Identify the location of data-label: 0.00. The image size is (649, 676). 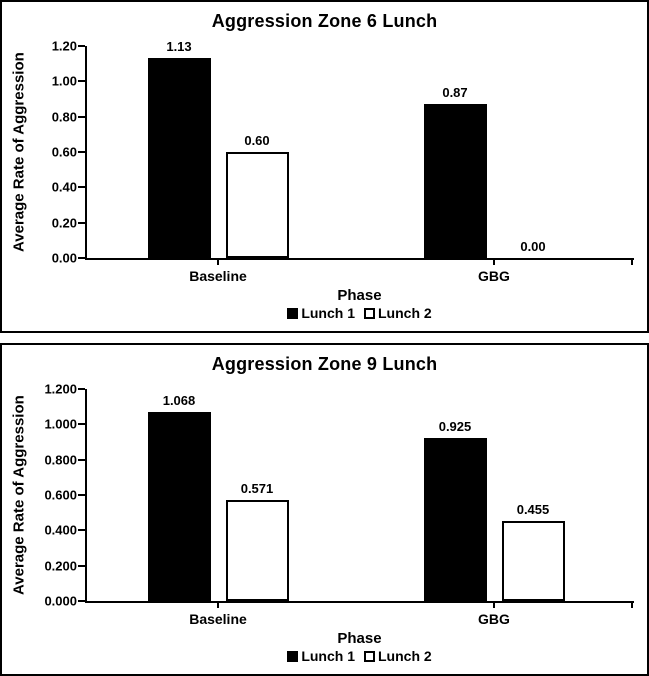
(533, 246).